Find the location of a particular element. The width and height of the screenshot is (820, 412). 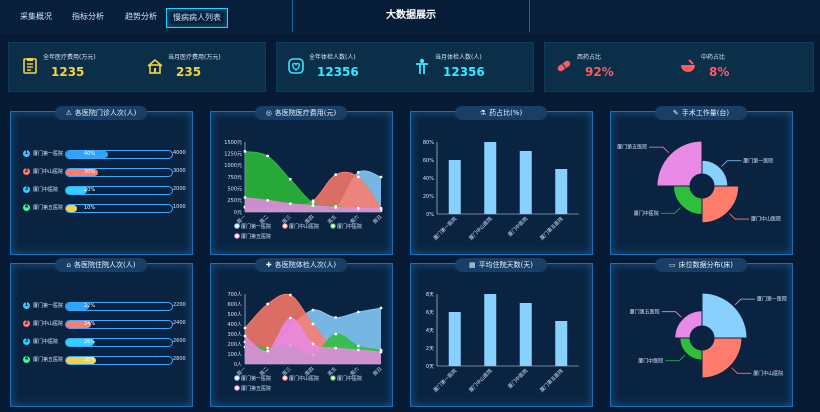

y-tick-label: 80% is located at coordinates (428, 143).